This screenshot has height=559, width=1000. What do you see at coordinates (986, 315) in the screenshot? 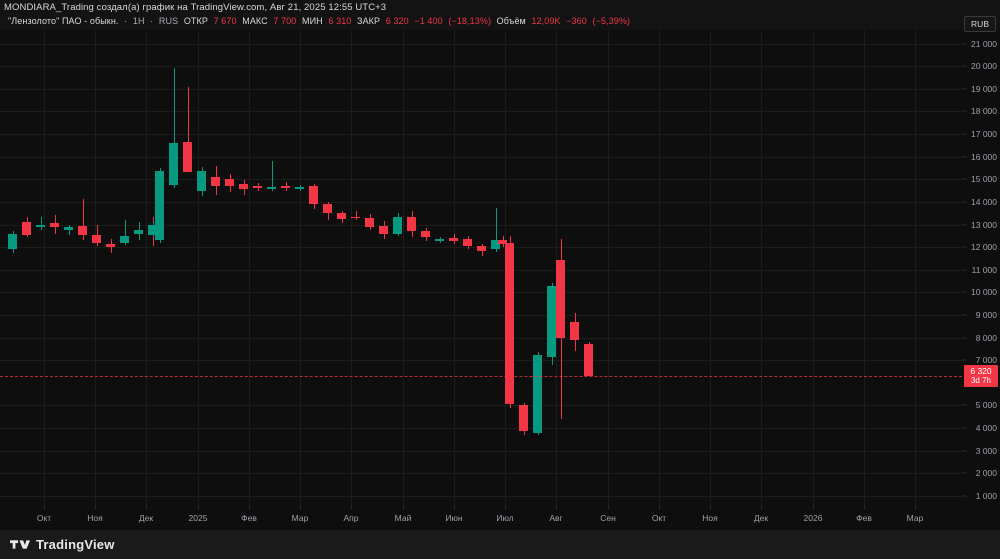
I see `price-tick-label: 9 000` at bounding box center [986, 315].